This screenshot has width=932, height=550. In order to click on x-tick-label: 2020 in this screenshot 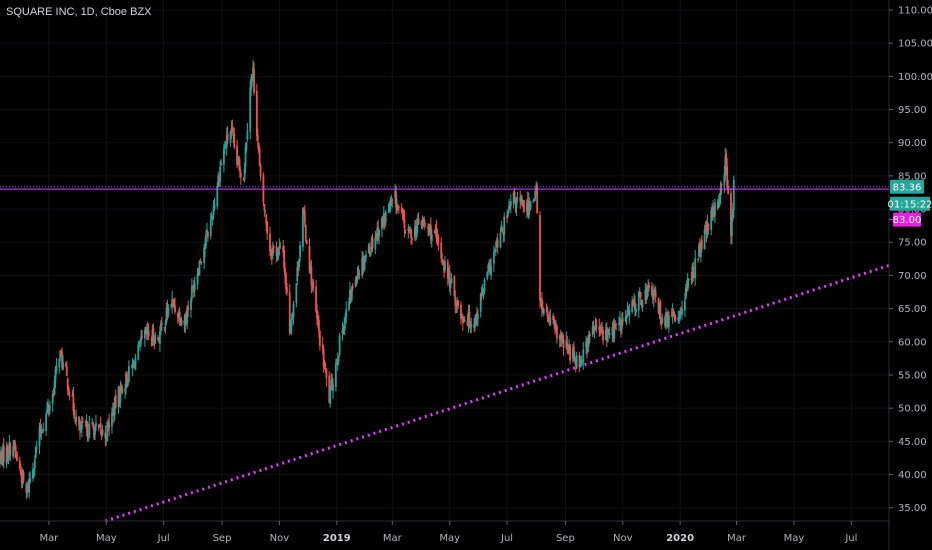, I will do `click(680, 538)`.